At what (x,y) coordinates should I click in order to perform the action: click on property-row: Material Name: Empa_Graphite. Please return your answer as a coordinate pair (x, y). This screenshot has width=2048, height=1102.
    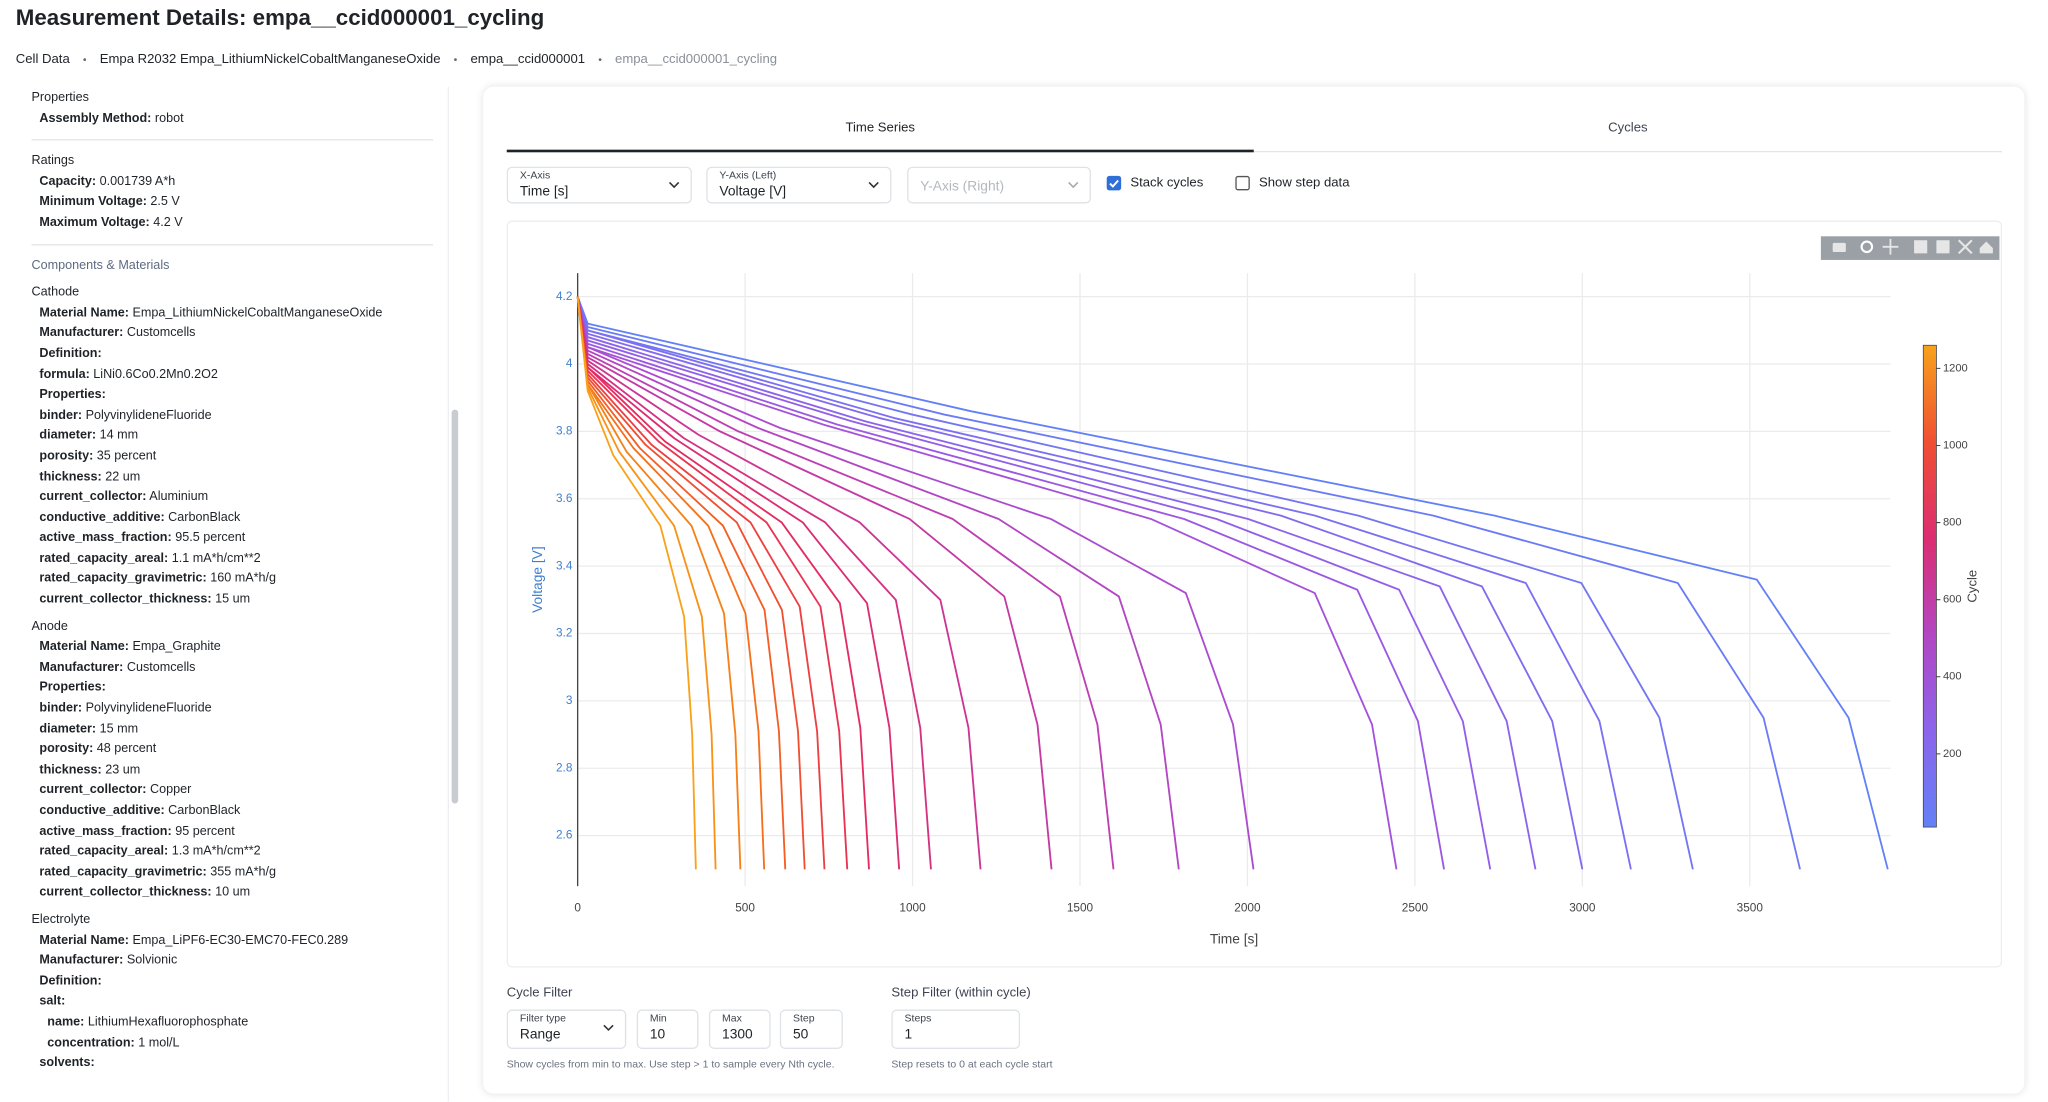
    Looking at the image, I should click on (233, 647).